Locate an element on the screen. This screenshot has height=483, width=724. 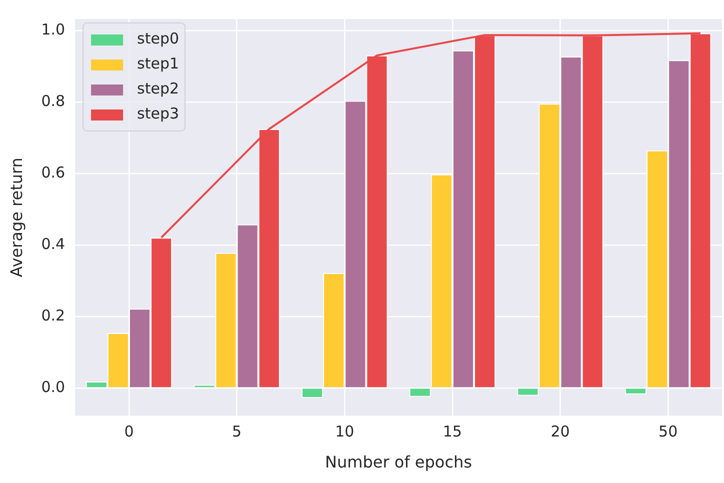
y-tick-label: 0.2 is located at coordinates (53, 315).